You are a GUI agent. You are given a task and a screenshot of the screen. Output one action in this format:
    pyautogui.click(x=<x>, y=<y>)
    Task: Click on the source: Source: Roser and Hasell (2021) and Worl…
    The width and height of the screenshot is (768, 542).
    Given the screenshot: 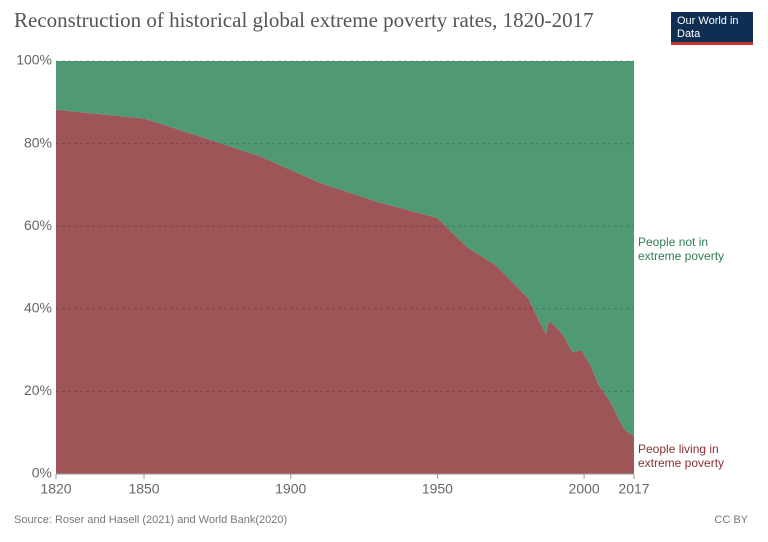 What is the action you would take?
    pyautogui.click(x=151, y=520)
    